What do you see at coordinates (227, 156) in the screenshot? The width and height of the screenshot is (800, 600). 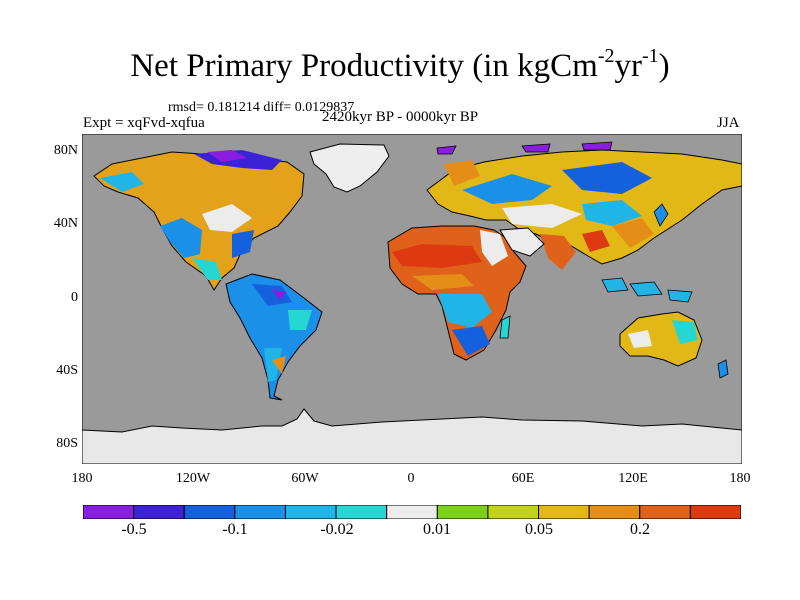 I see `na-arctic-purple` at bounding box center [227, 156].